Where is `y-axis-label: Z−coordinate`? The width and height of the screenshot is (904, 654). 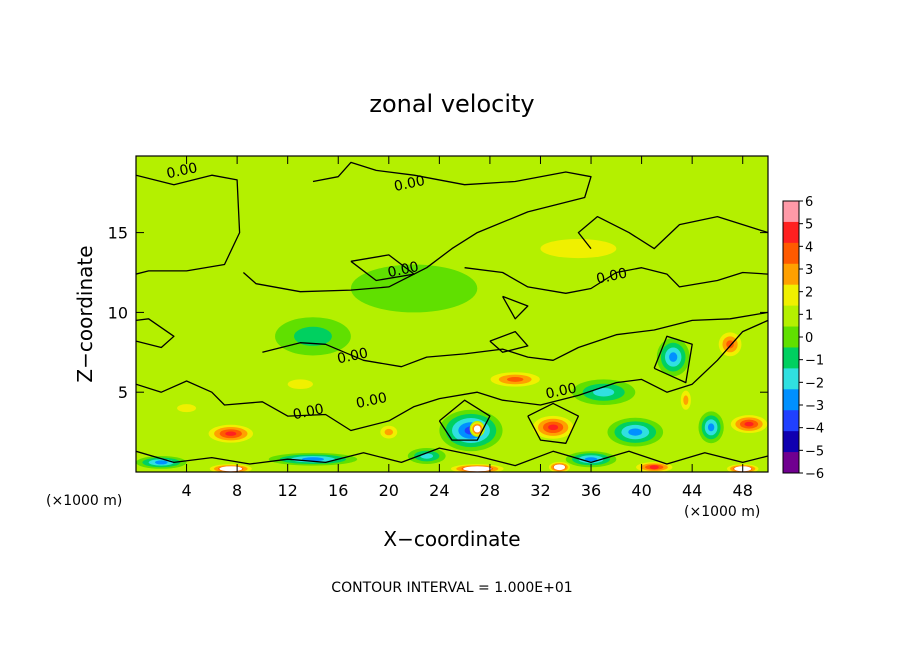
y-axis-label: Z−coordinate is located at coordinates (85, 313).